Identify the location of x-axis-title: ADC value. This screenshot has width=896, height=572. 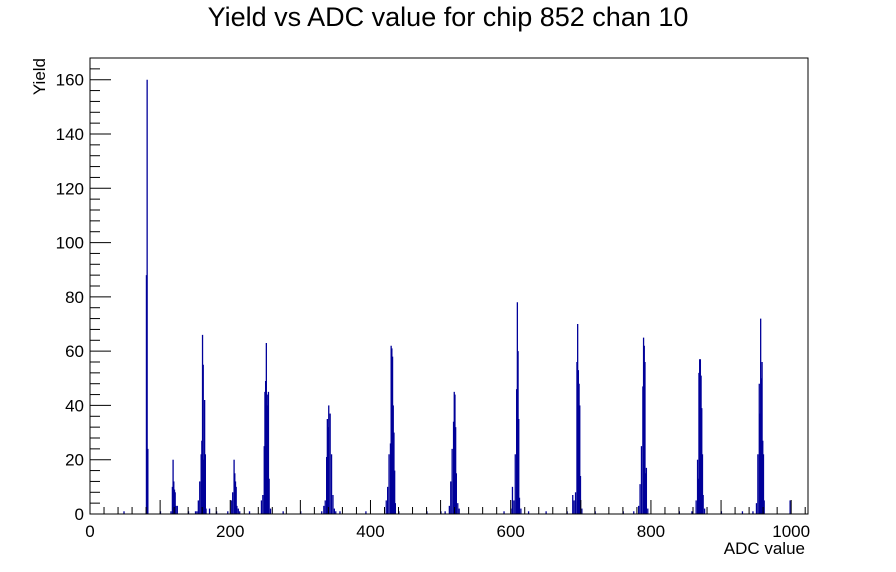
(764, 548).